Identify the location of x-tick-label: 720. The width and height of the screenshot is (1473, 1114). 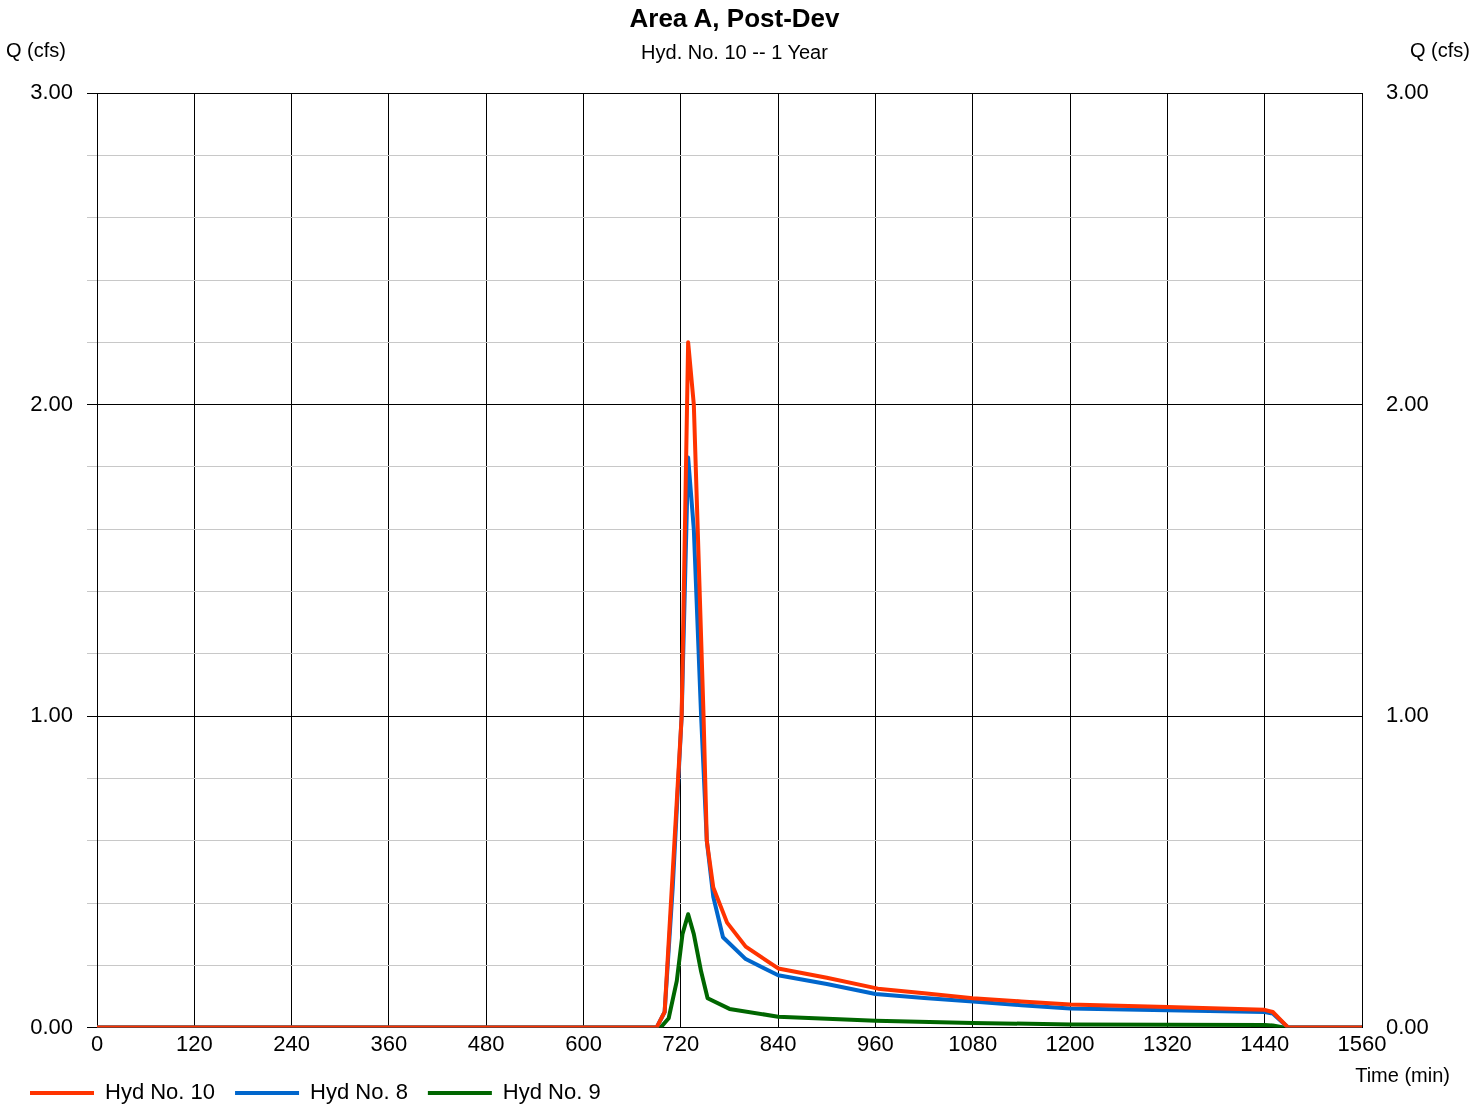
(681, 1043).